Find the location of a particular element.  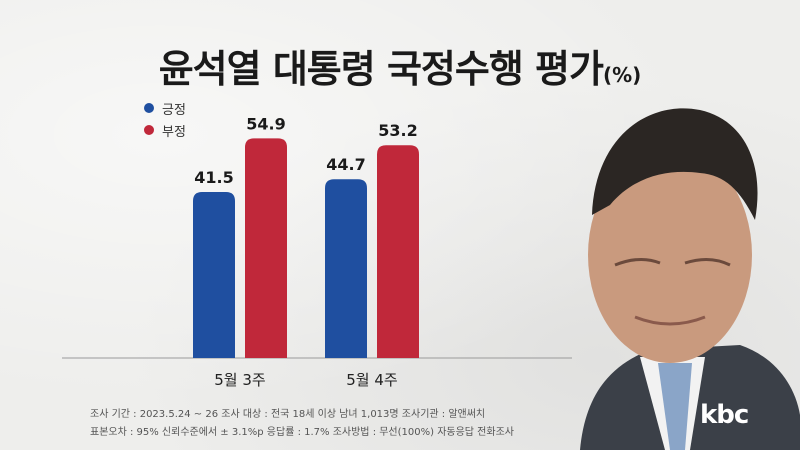

chart-title: 윤석열 대통령 국정수행 평가(%) is located at coordinates (400, 65).